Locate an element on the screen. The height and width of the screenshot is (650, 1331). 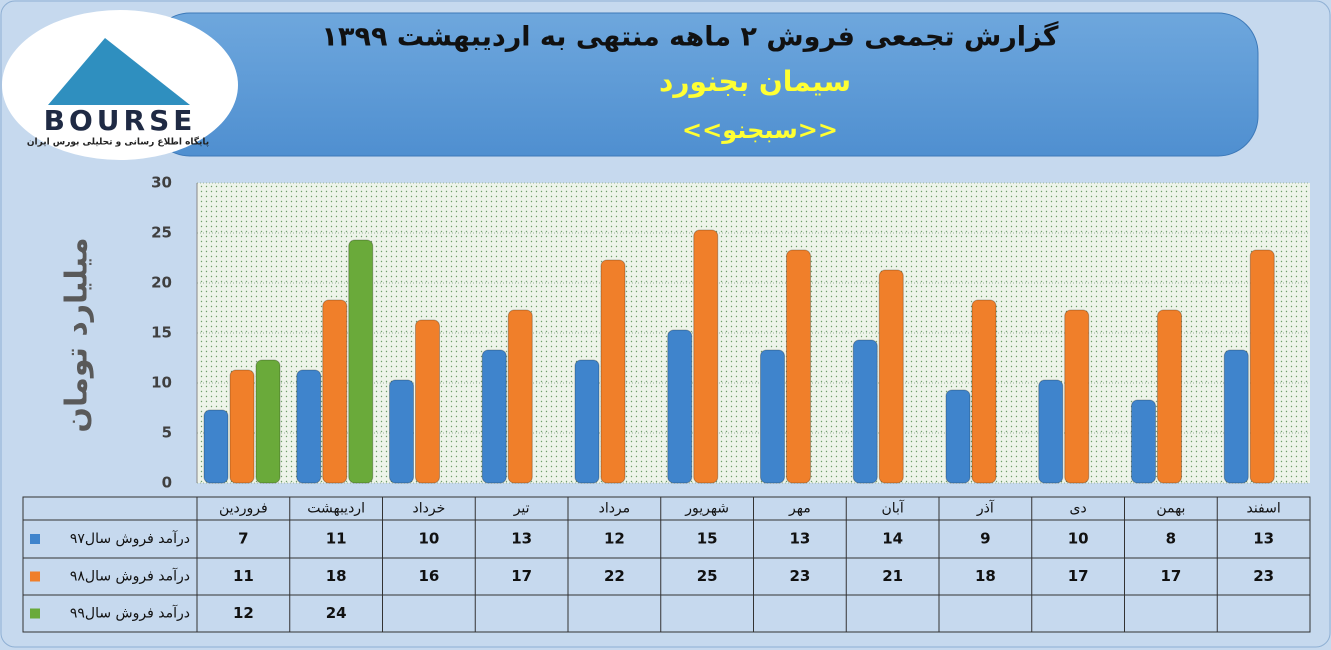
x-tick-label: شهریور is located at coordinates (706, 509).